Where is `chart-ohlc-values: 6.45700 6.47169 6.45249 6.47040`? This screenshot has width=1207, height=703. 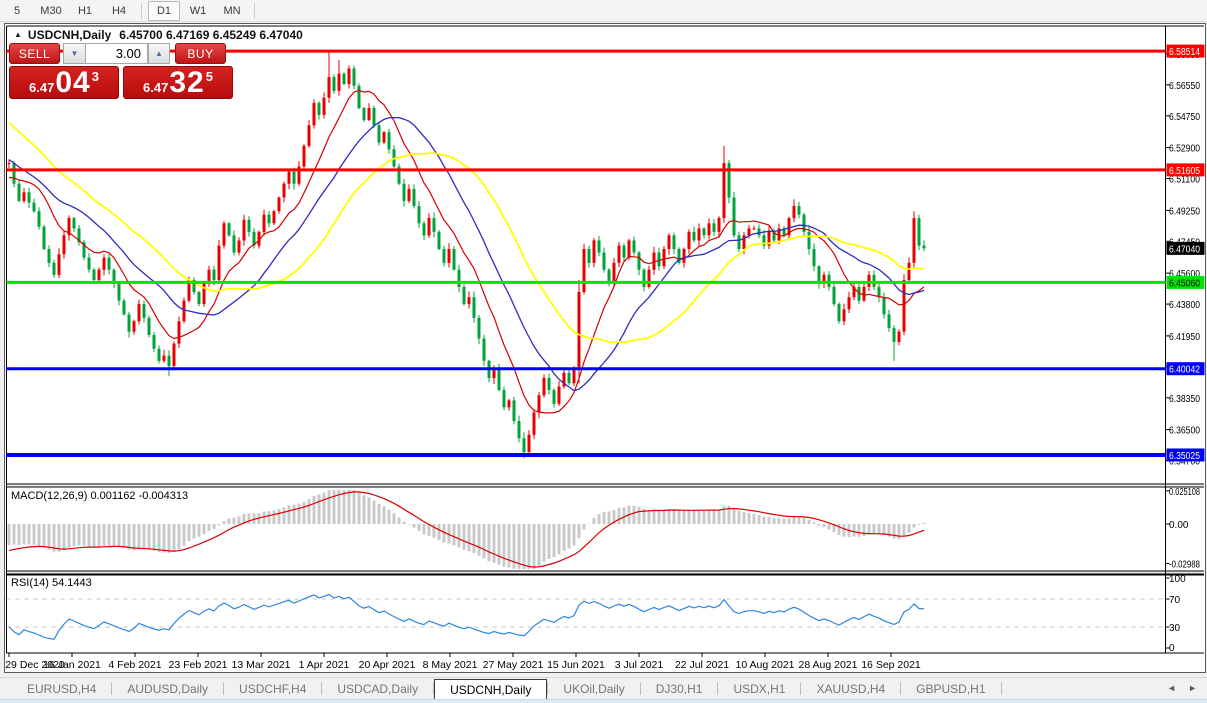 chart-ohlc-values: 6.45700 6.47169 6.45249 6.47040 is located at coordinates (211, 34).